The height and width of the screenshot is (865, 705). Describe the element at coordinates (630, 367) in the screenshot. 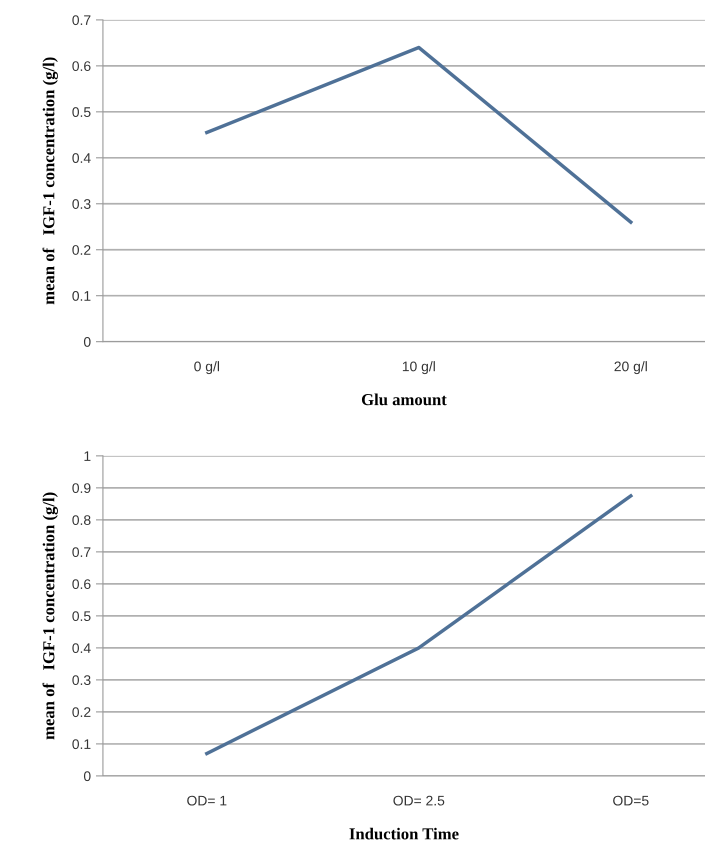

I see `x-tick-label: 20 g/l` at that location.